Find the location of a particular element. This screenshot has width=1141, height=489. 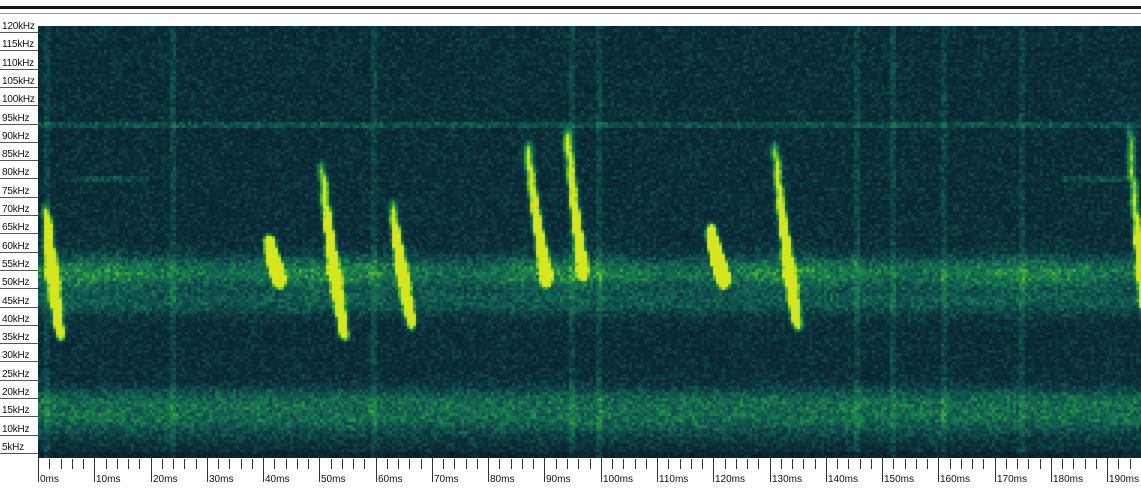

time-label: 150ms is located at coordinates (899, 479).